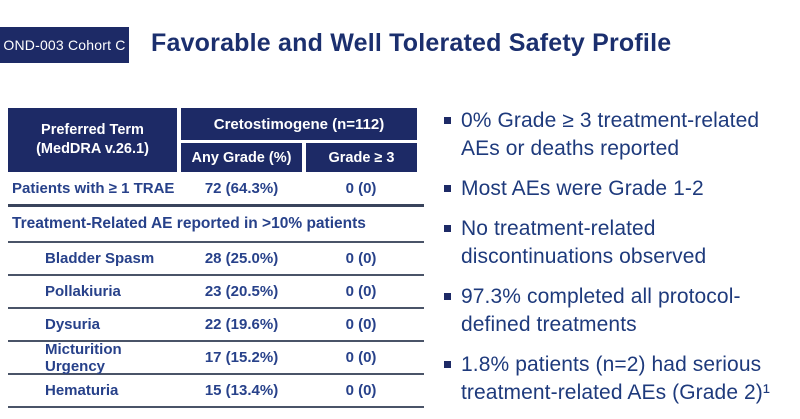  I want to click on preferred-term-header-cell: Preferred Term (MedDRA v.26.1), so click(92, 140).